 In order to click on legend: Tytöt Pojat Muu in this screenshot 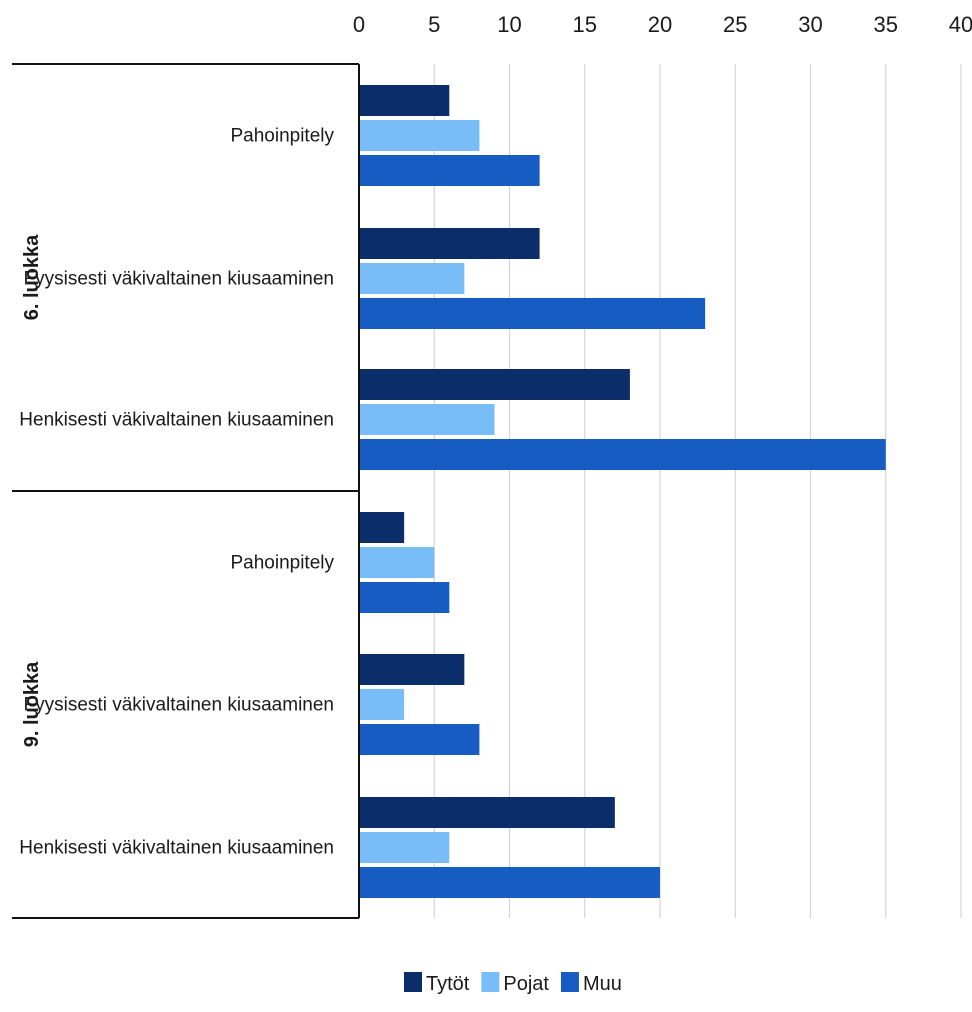, I will do `click(513, 983)`.